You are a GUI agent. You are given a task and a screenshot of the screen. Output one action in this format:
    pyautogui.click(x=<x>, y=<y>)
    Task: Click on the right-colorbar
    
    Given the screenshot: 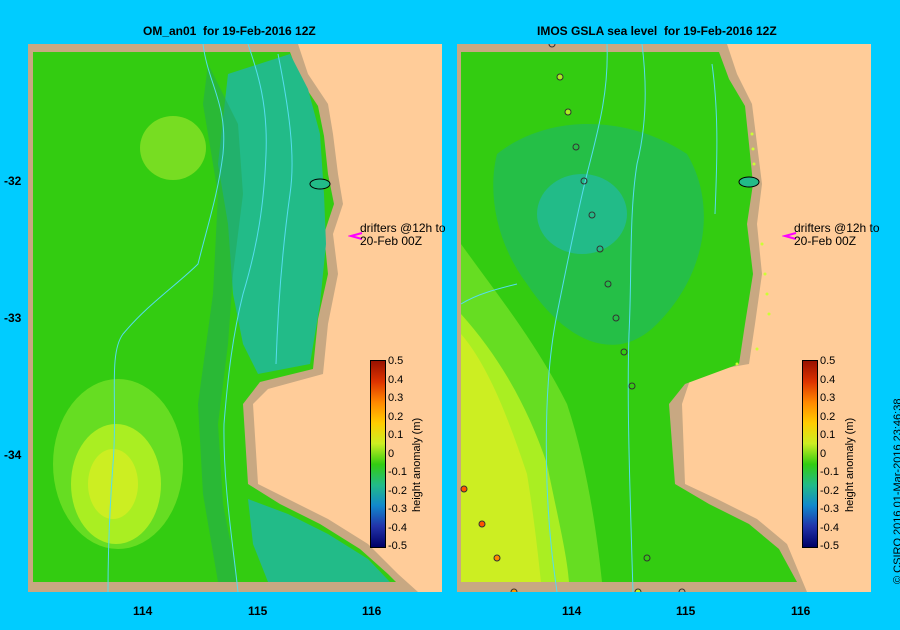 What is the action you would take?
    pyautogui.click(x=810, y=454)
    